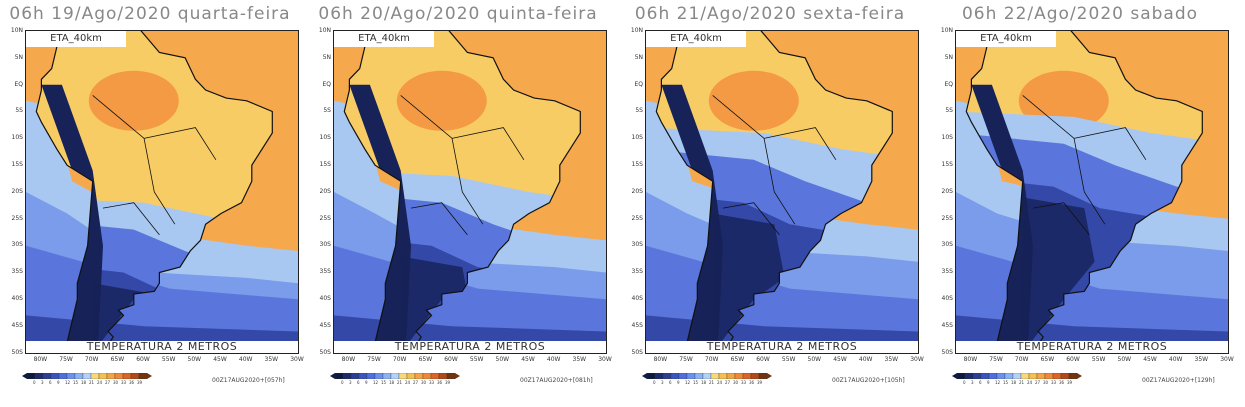 The image size is (1245, 407). I want to click on lat-label: 5S, so click(327, 111).